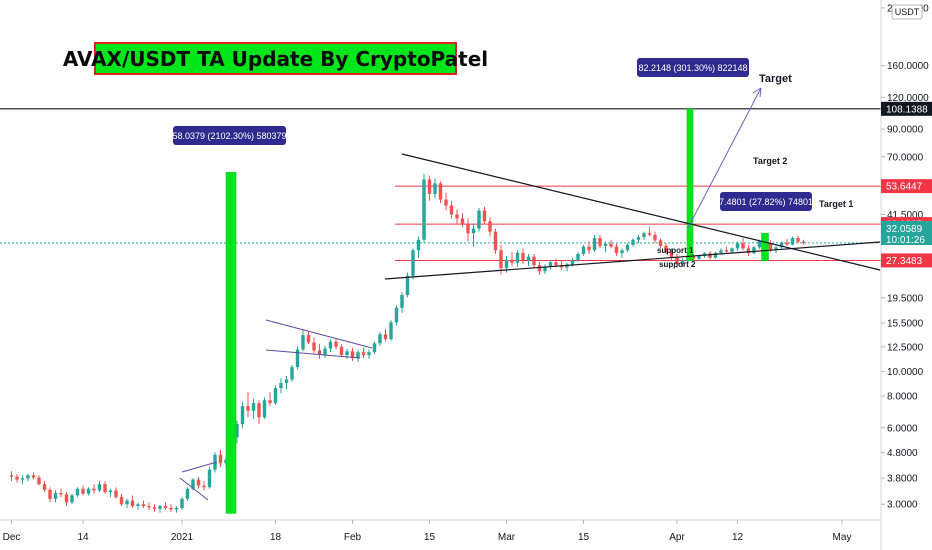  Describe the element at coordinates (905, 298) in the screenshot. I see `y-tick-label: 19.5000` at that location.